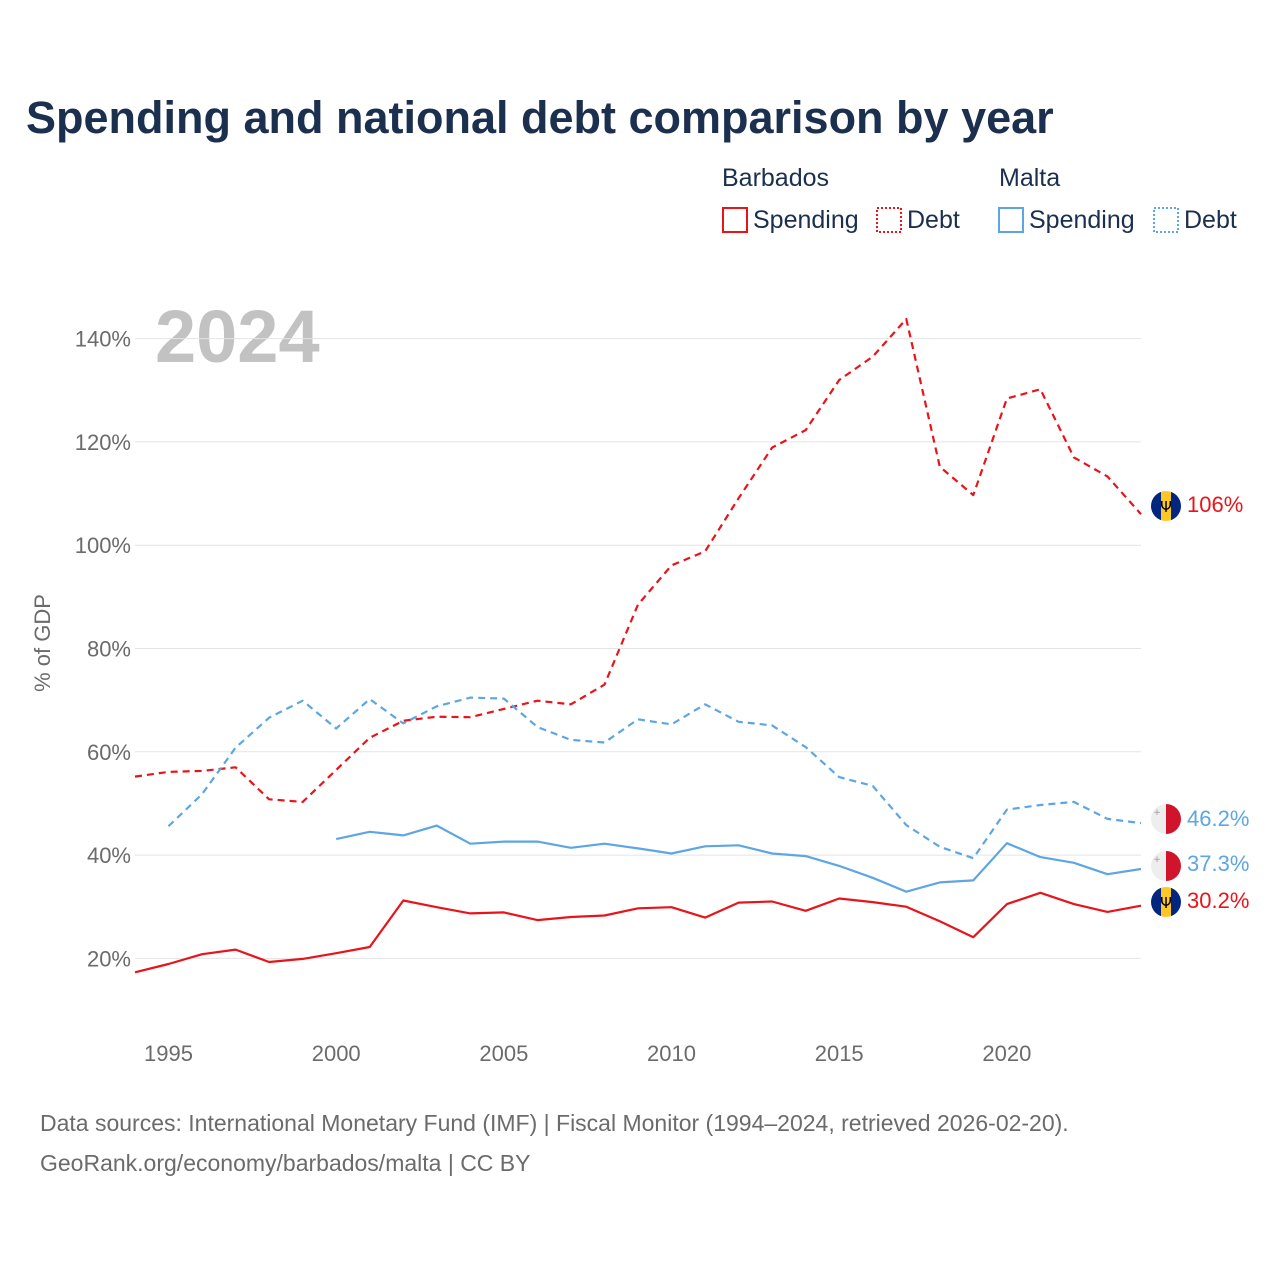  I want to click on y-tick-label: 80%, so click(109, 649).